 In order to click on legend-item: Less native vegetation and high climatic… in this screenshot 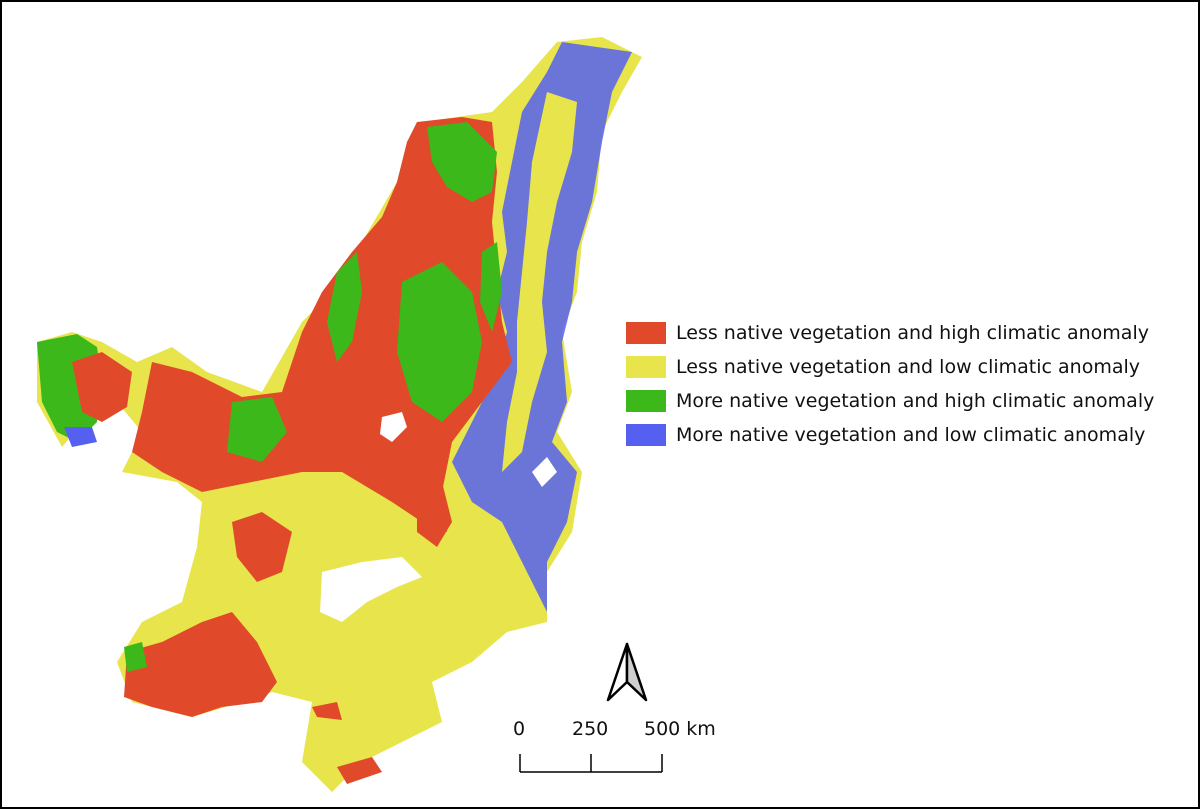, I will do `click(906, 333)`.